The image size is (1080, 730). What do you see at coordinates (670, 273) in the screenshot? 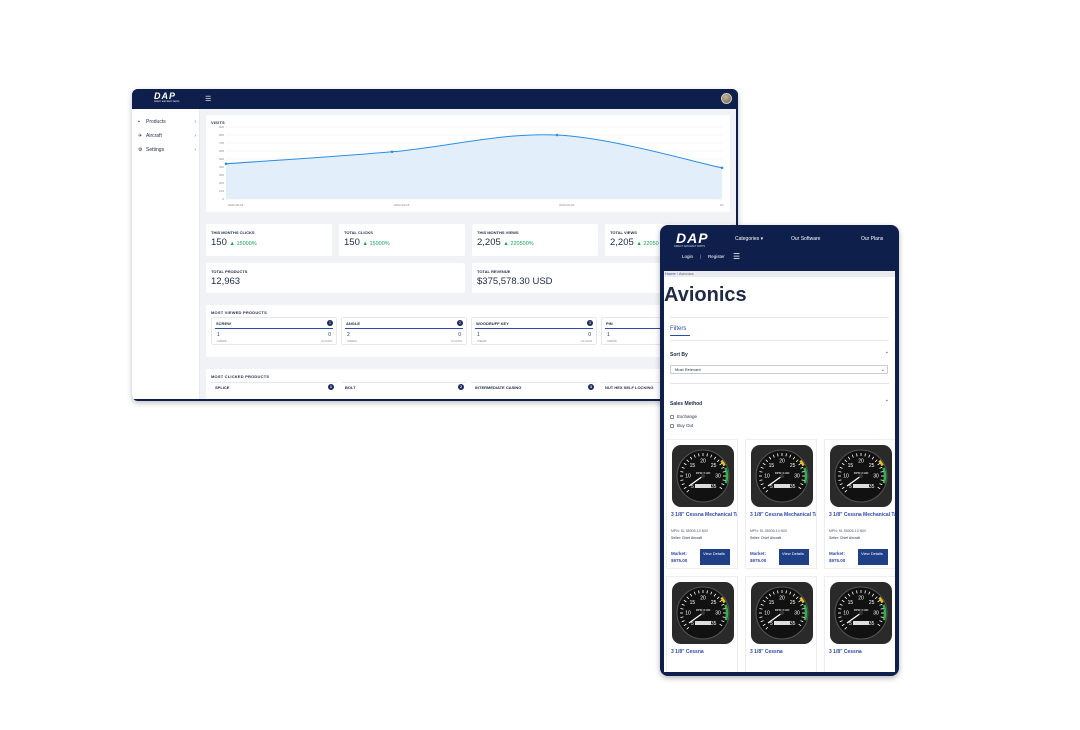
I see `breadcrumb-home: Home` at bounding box center [670, 273].